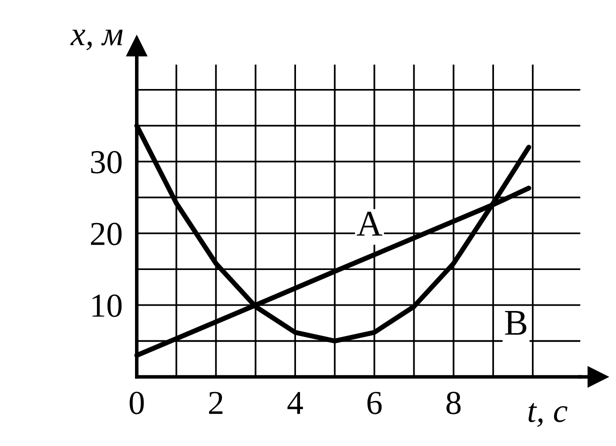  What do you see at coordinates (374, 403) in the screenshot?
I see `x-tick-label: 6` at bounding box center [374, 403].